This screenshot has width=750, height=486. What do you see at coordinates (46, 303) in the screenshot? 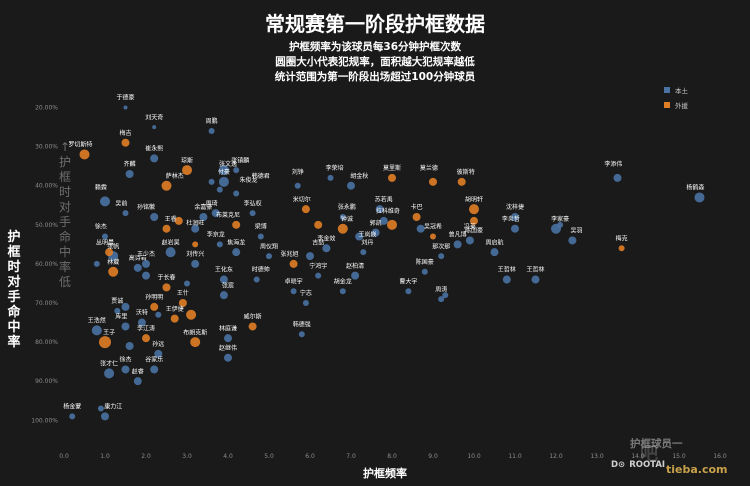
I see `y-tick-label: 70.00%` at bounding box center [46, 303].